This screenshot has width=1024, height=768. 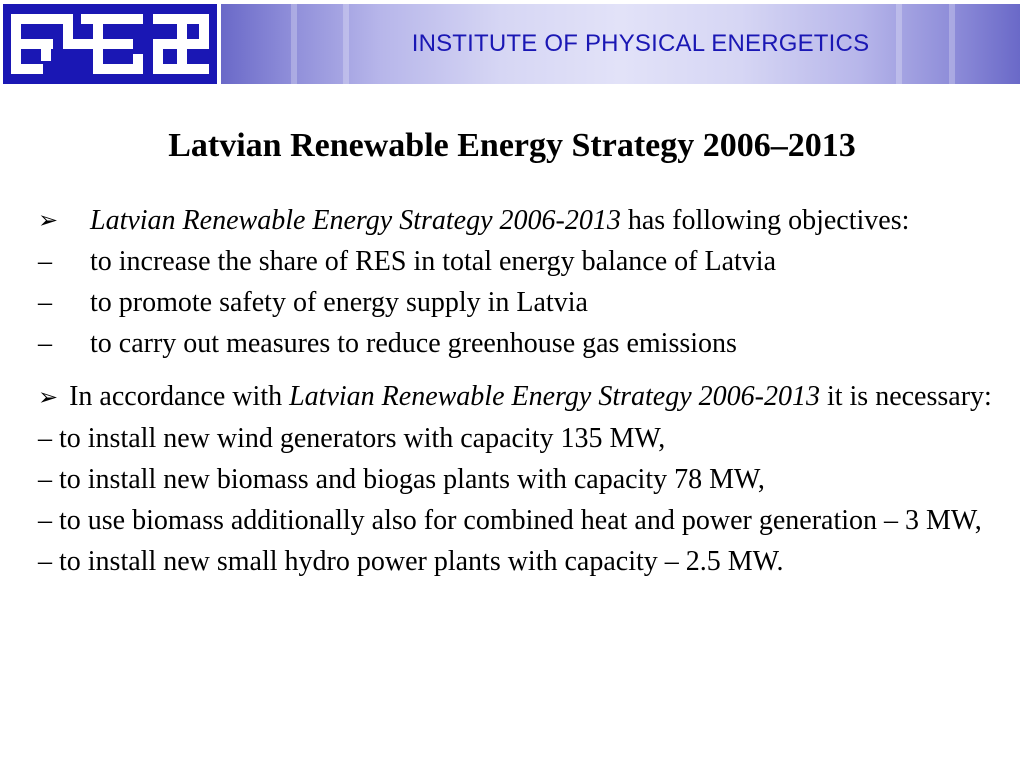 I want to click on header-title-bar: INSTITUTE OF PHYSICAL ENERGETICS, so click(x=620, y=44).